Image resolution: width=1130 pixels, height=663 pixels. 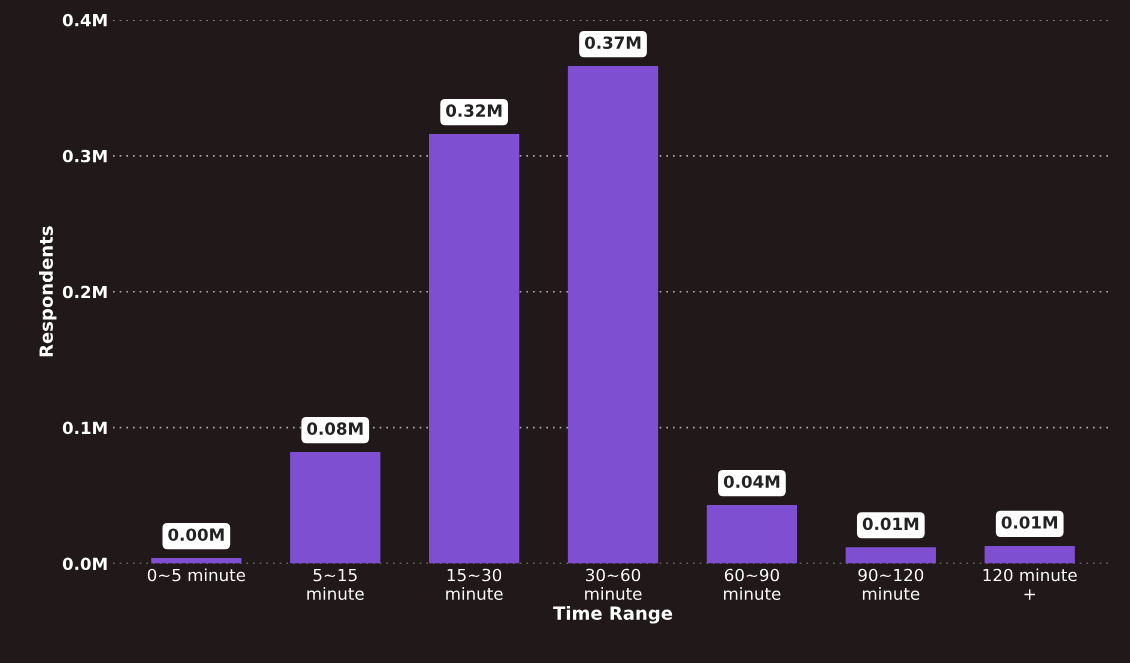 I want to click on y-tick-label: 0.1M, so click(x=84, y=428).